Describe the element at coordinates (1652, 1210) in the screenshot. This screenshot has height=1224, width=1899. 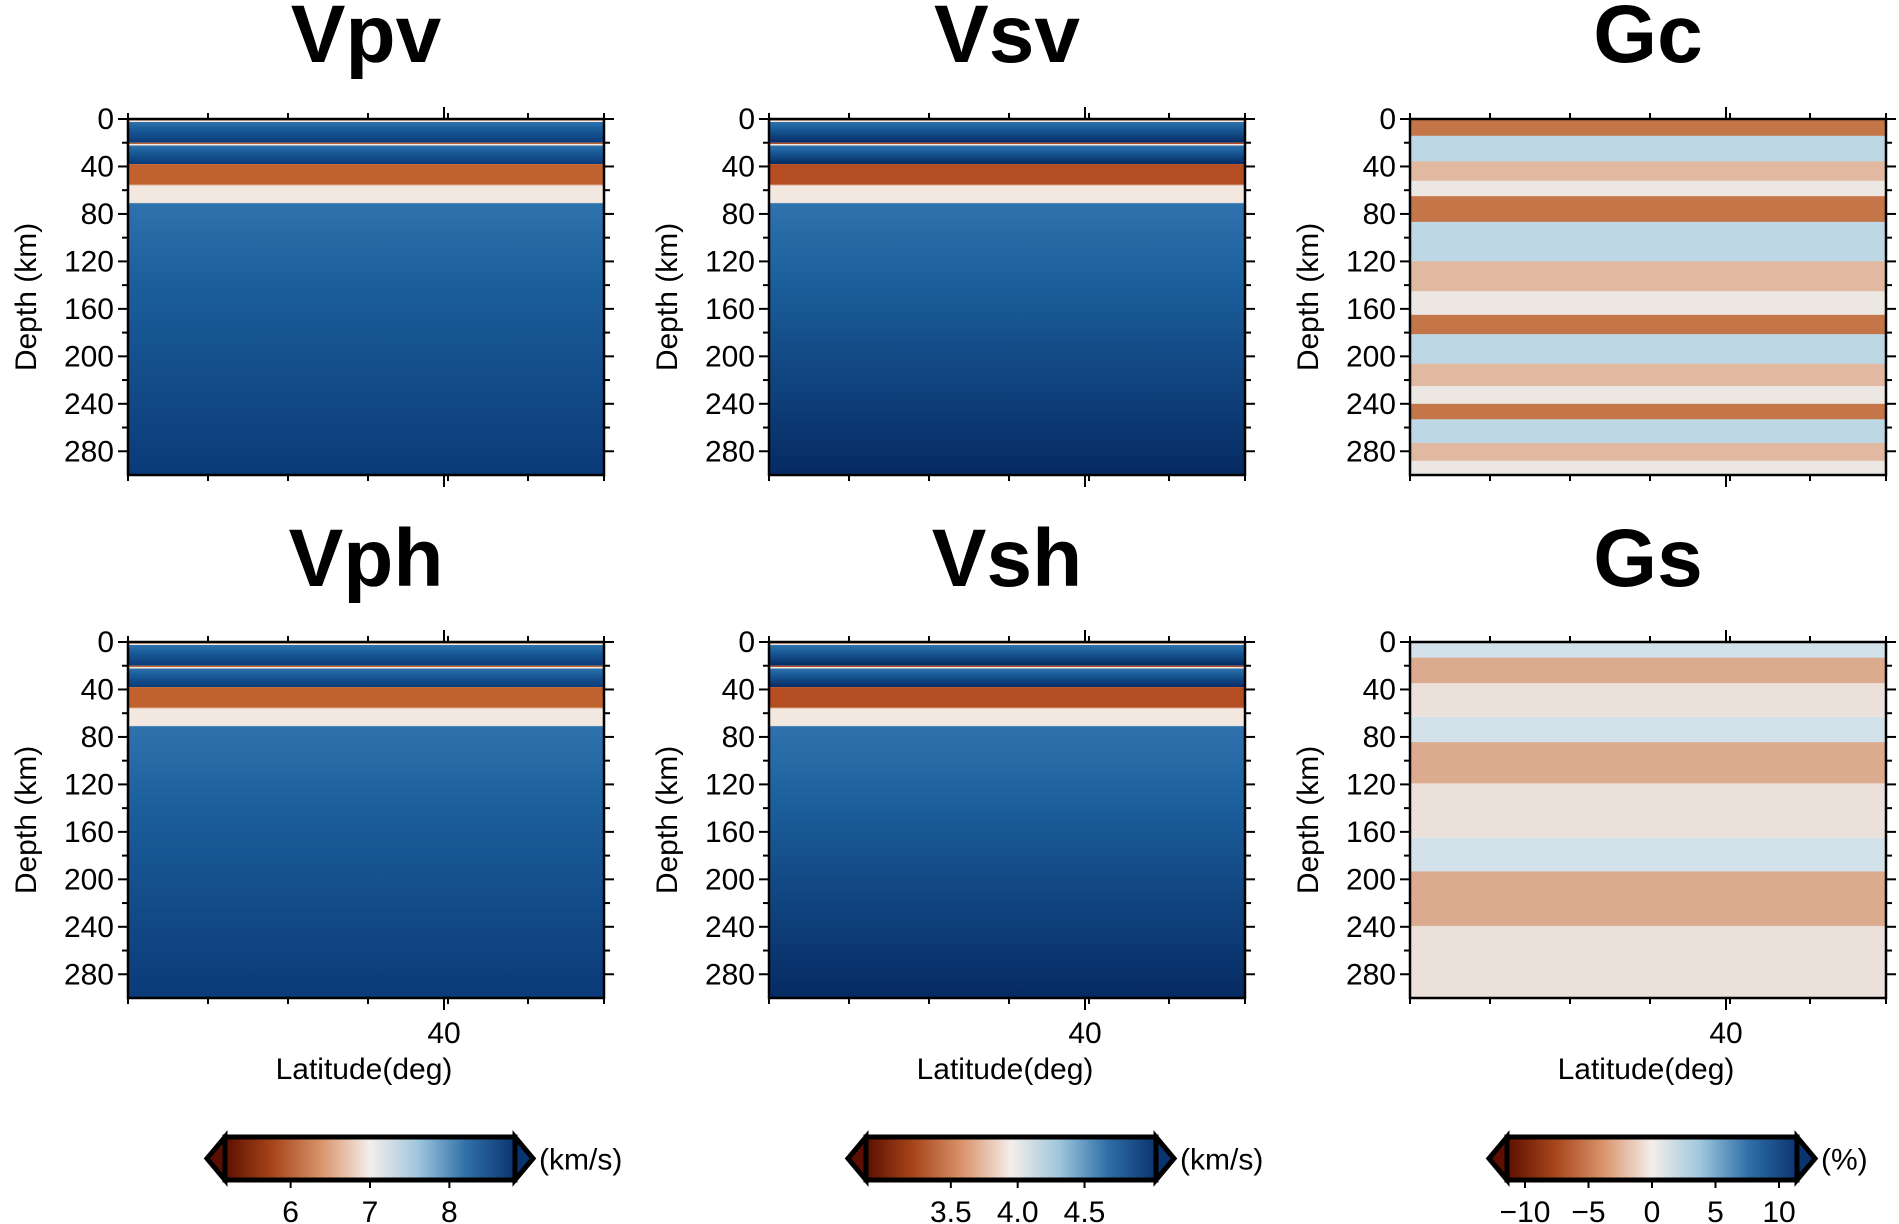
I see `colorbar-tick-label: 0` at that location.